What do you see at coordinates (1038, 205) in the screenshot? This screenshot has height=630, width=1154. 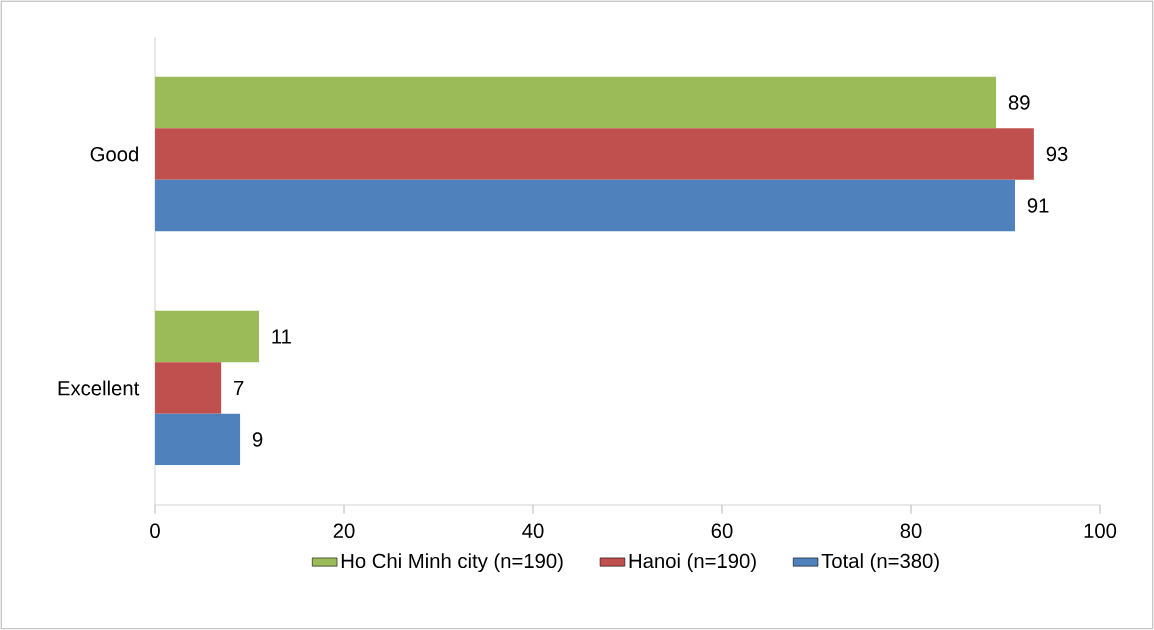 I see `data-label: 91` at bounding box center [1038, 205].